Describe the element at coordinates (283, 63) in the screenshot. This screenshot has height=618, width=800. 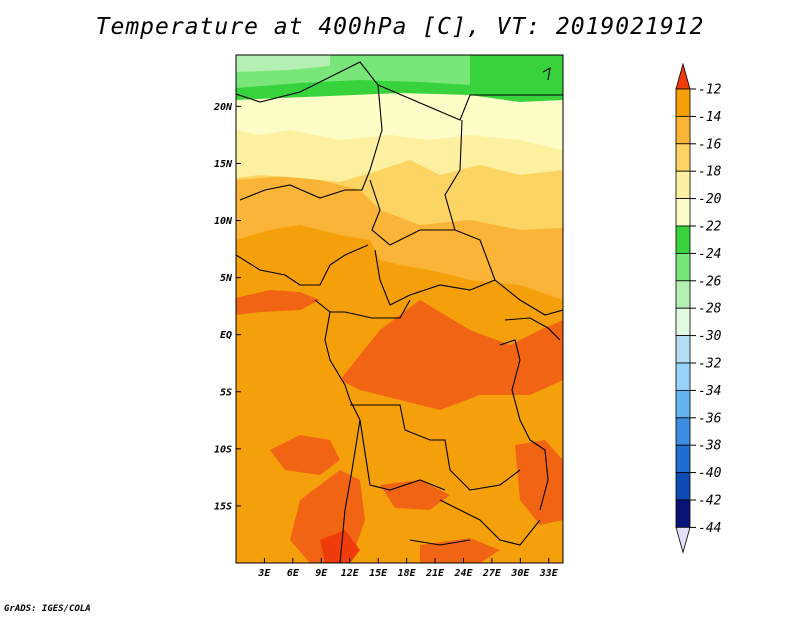
I see `field-band-minus28` at that location.